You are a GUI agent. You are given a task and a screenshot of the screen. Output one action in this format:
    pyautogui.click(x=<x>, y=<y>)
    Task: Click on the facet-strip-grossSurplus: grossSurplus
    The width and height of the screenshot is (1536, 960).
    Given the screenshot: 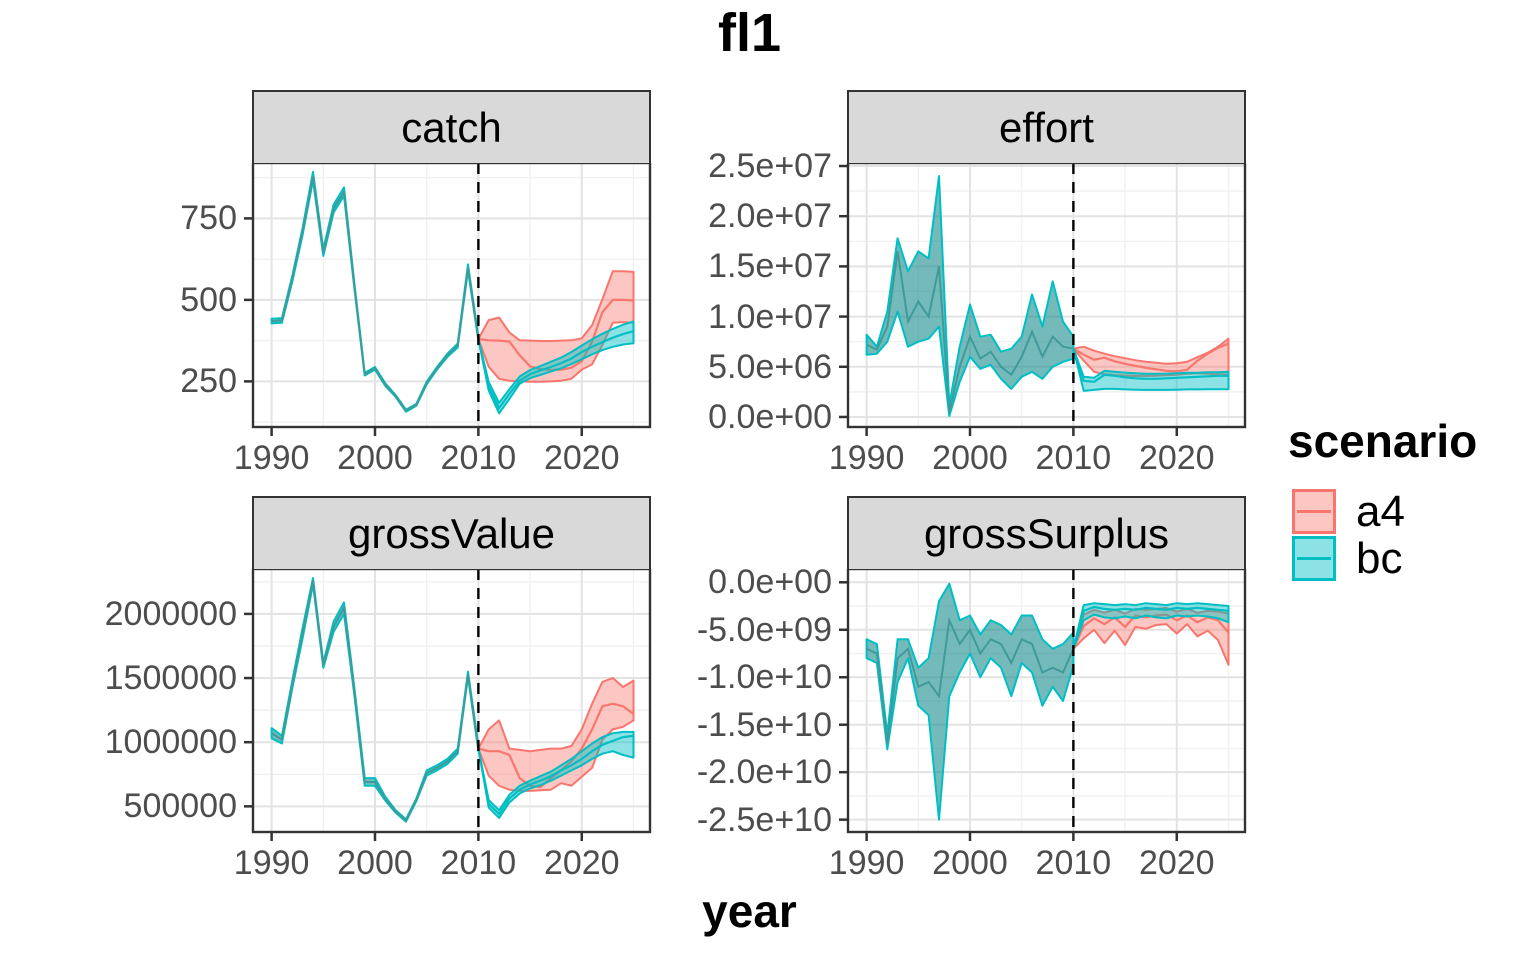 What is the action you would take?
    pyautogui.click(x=1046, y=533)
    